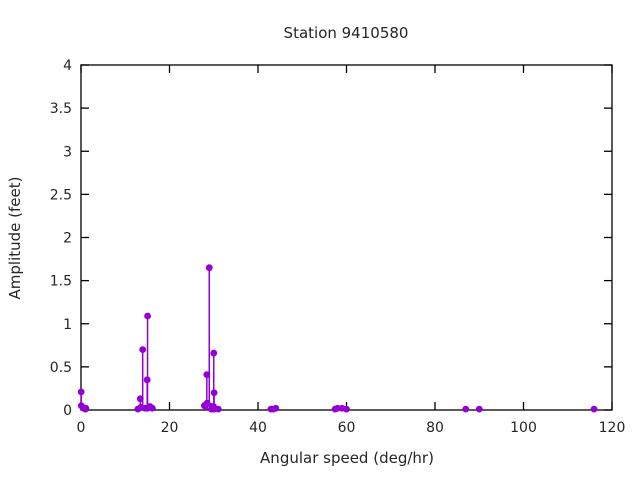  I want to click on x-tick-label: 40, so click(258, 428).